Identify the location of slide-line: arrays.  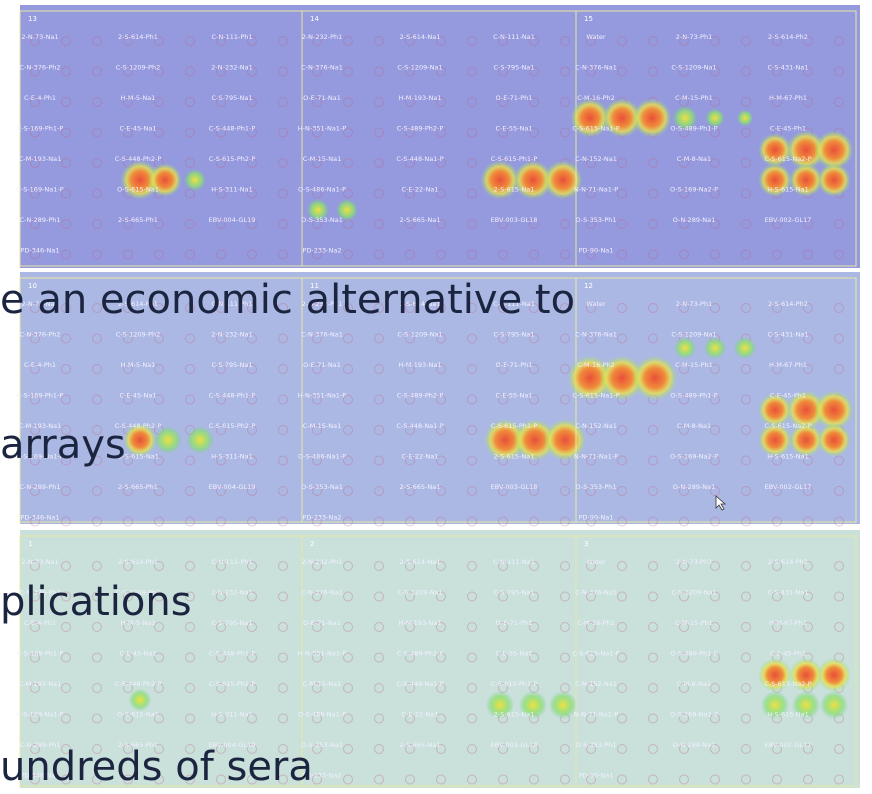
(63, 445).